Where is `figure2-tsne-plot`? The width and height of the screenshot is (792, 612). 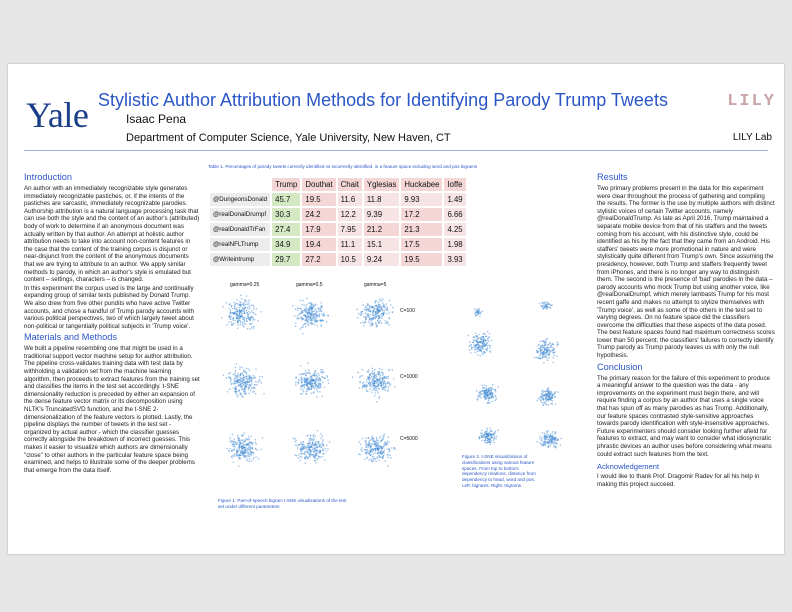 figure2-tsne-plot is located at coordinates (488, 436).